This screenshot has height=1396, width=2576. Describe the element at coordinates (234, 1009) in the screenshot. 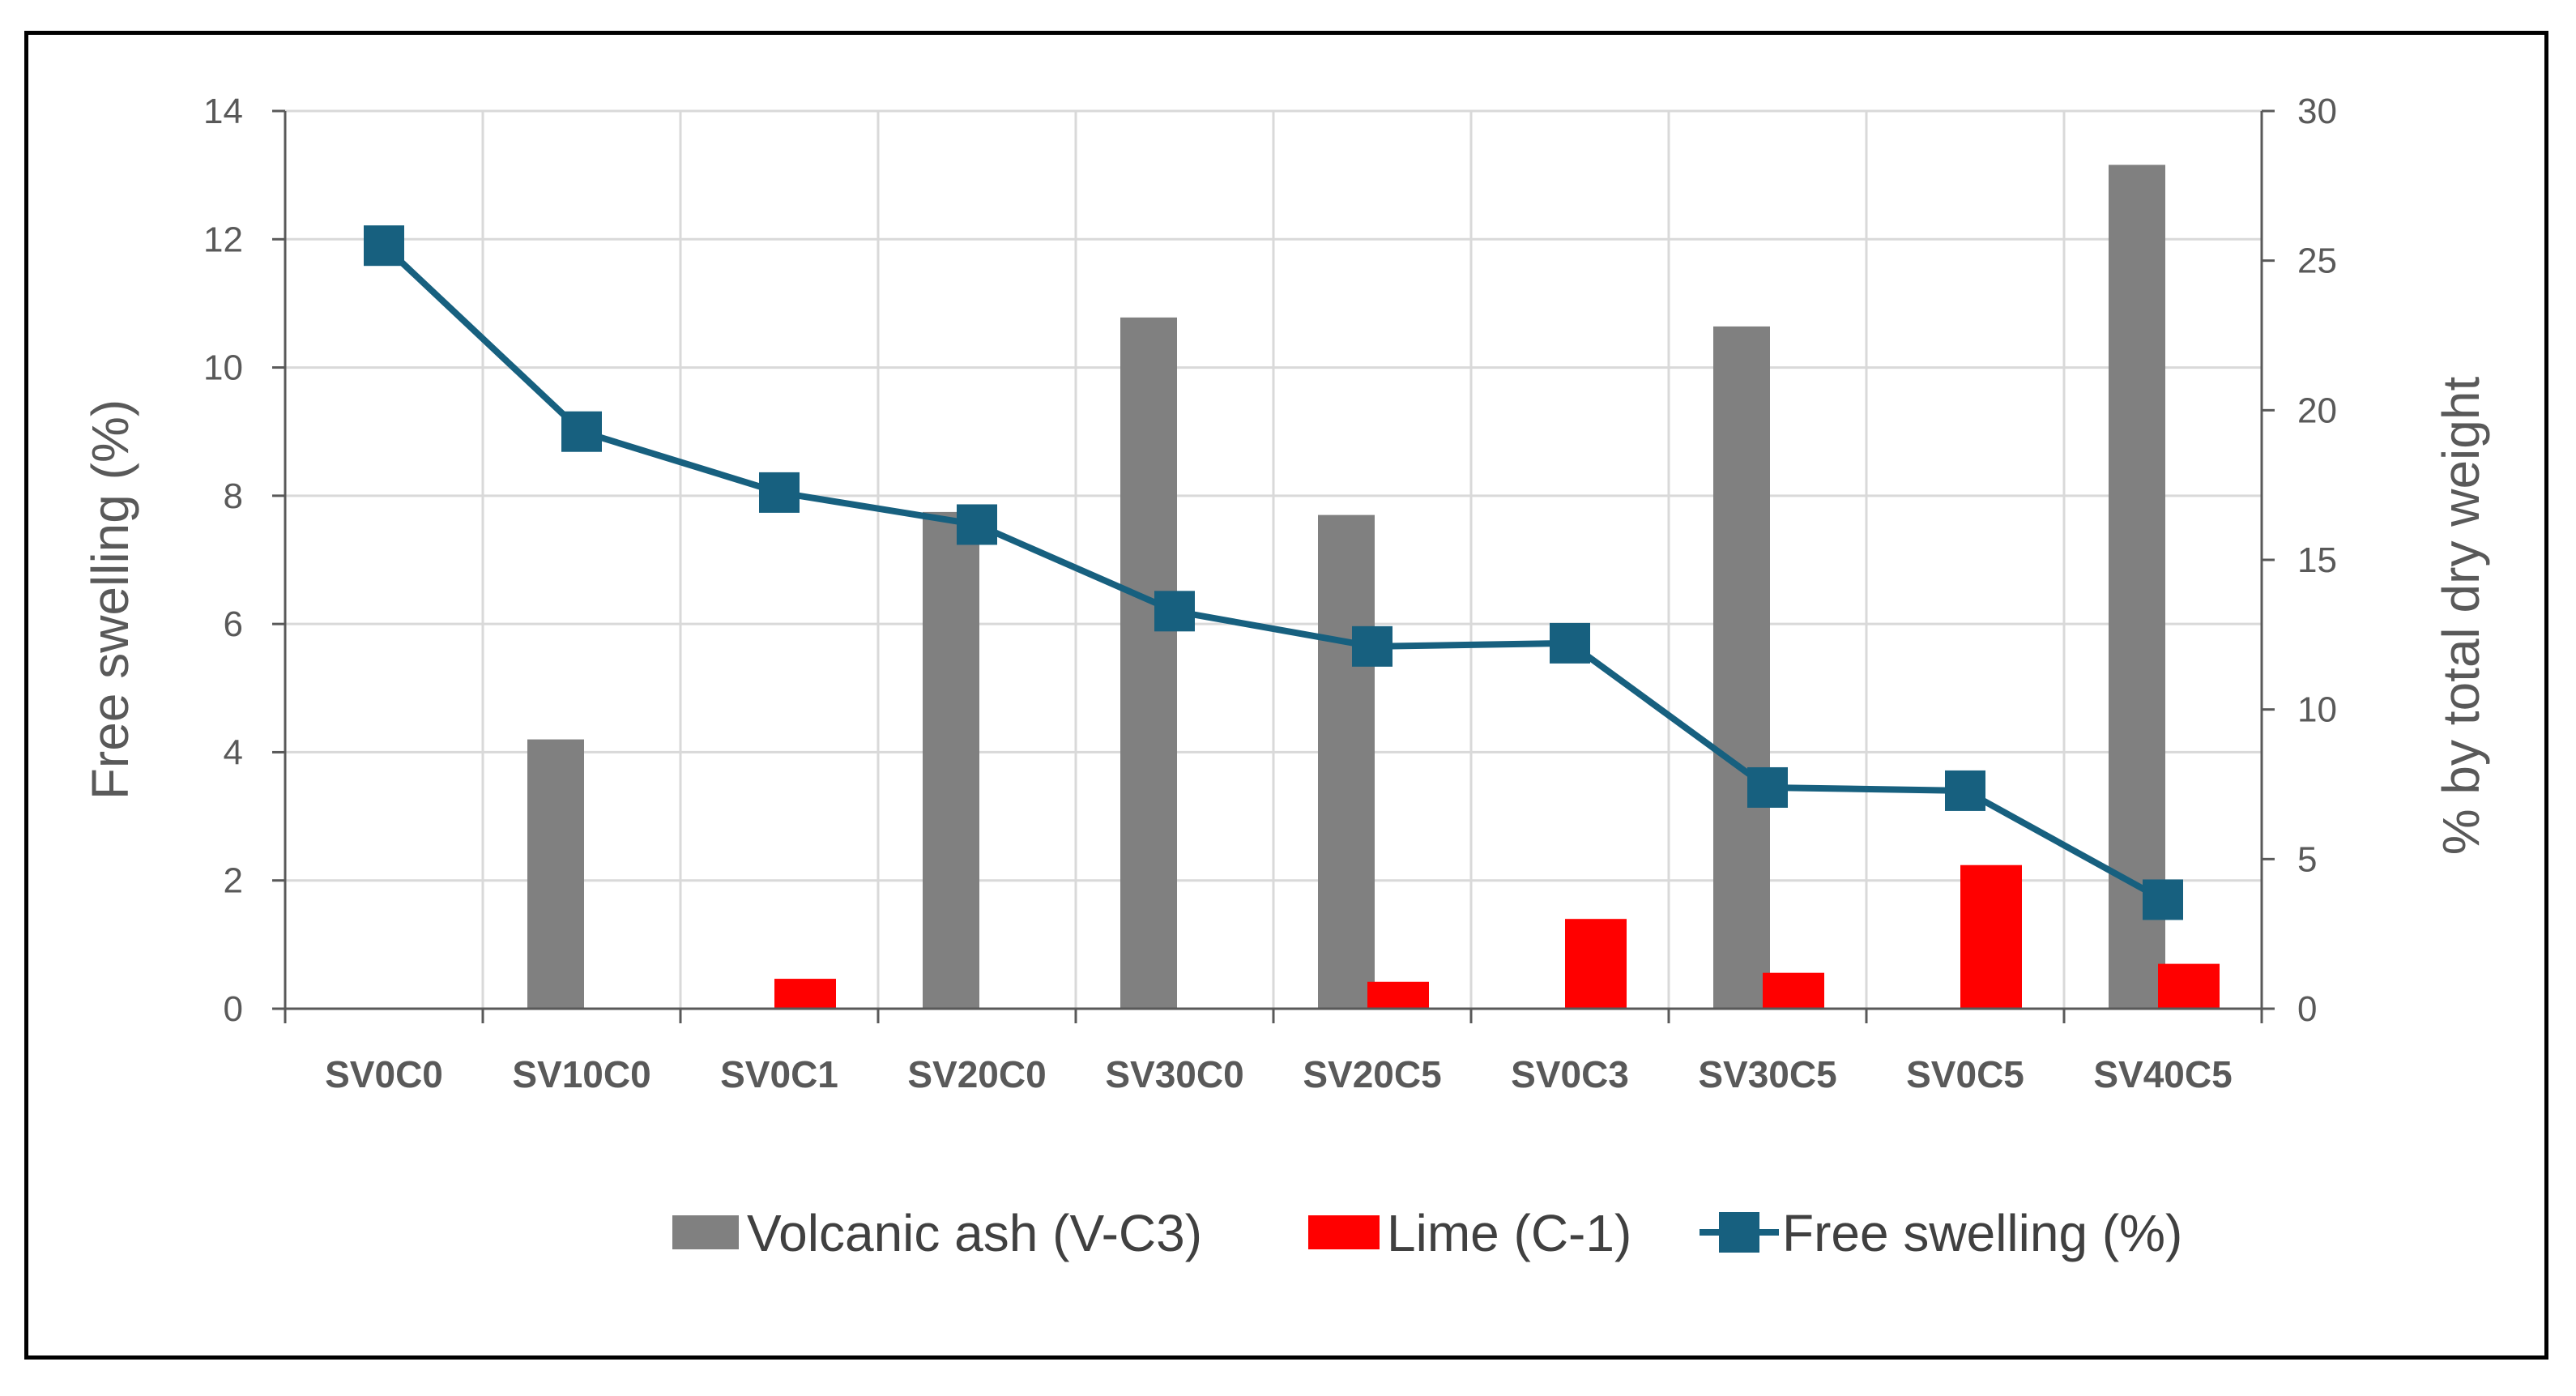

I see `y-left-tick-label: 0` at that location.